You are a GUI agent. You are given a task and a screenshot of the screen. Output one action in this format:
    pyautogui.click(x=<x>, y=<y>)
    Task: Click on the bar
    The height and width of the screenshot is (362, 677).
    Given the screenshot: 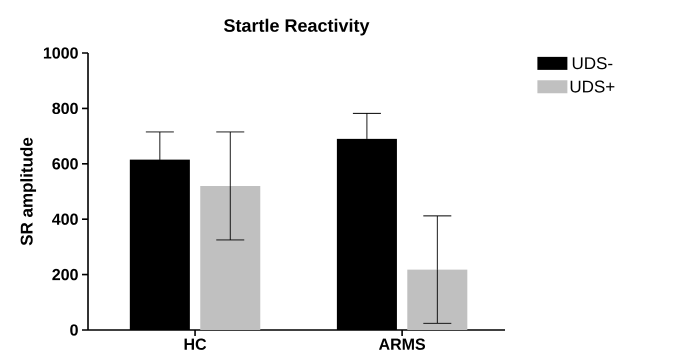 What is the action you would take?
    pyautogui.click(x=230, y=258)
    